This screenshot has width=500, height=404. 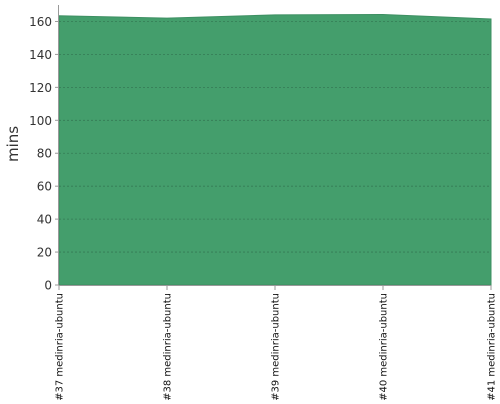 I want to click on y-tick-label: 120, so click(x=40, y=88).